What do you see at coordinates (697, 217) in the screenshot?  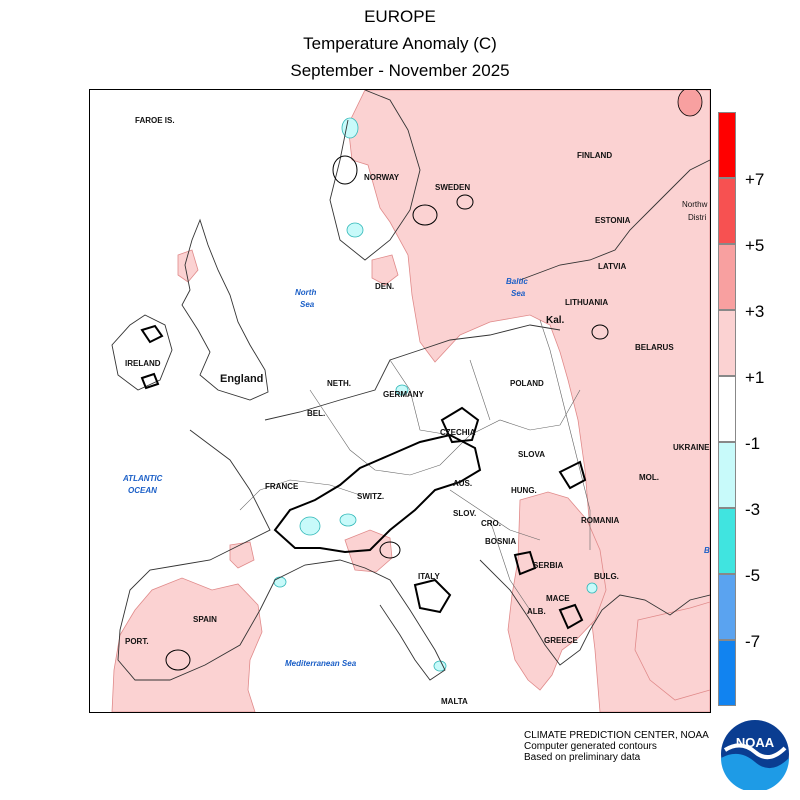 I see `label-northwestern-2: Distri` at bounding box center [697, 217].